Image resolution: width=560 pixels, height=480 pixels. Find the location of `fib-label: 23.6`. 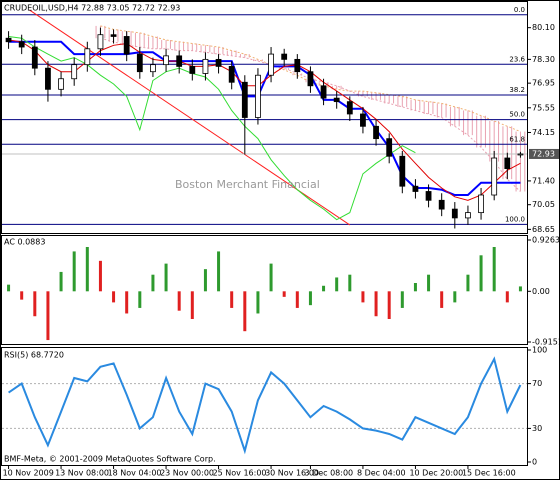

fib-label: 23.6 is located at coordinates (517, 59).